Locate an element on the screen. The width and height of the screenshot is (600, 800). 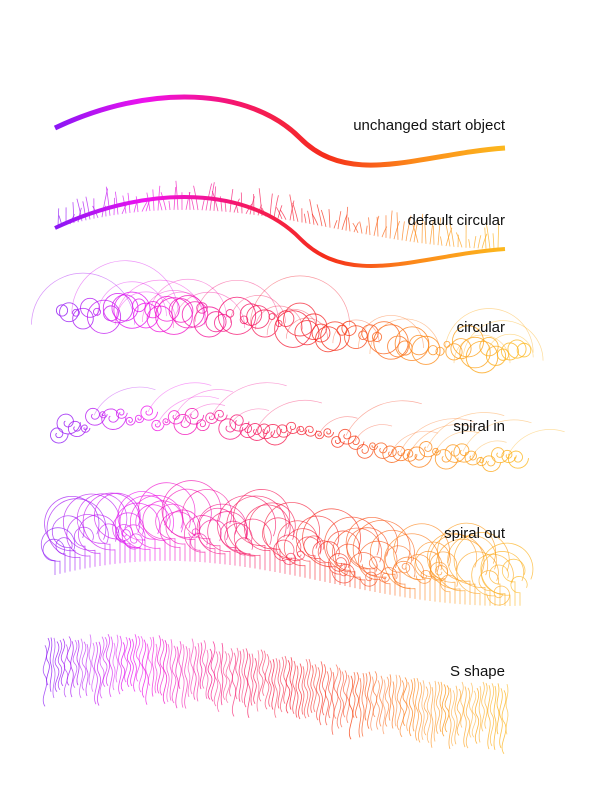
unchanged-start-object-stroke is located at coordinates (279, 131).